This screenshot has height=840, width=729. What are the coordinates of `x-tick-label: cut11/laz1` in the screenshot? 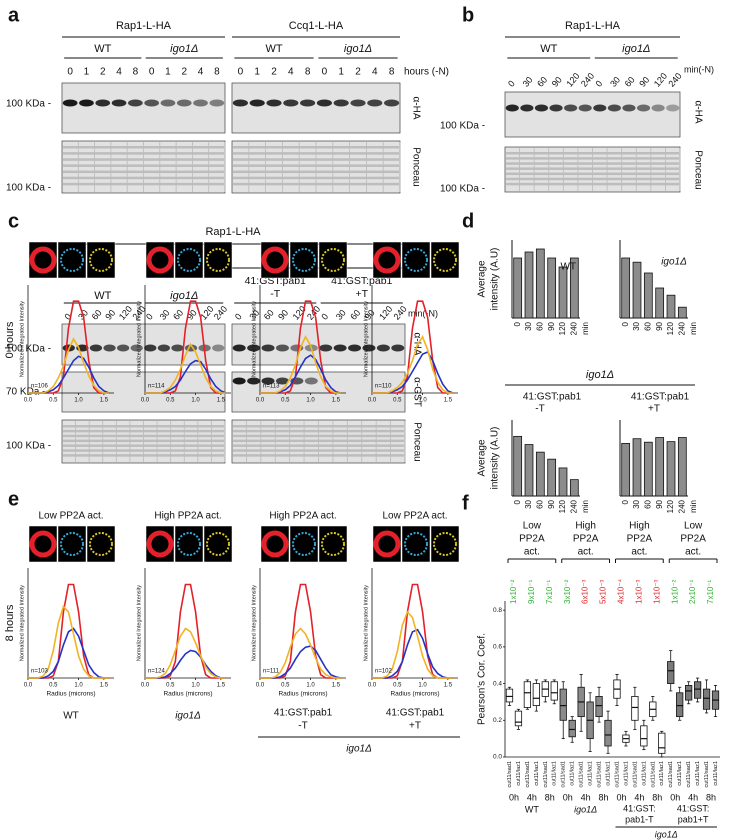 It's located at (608, 773).